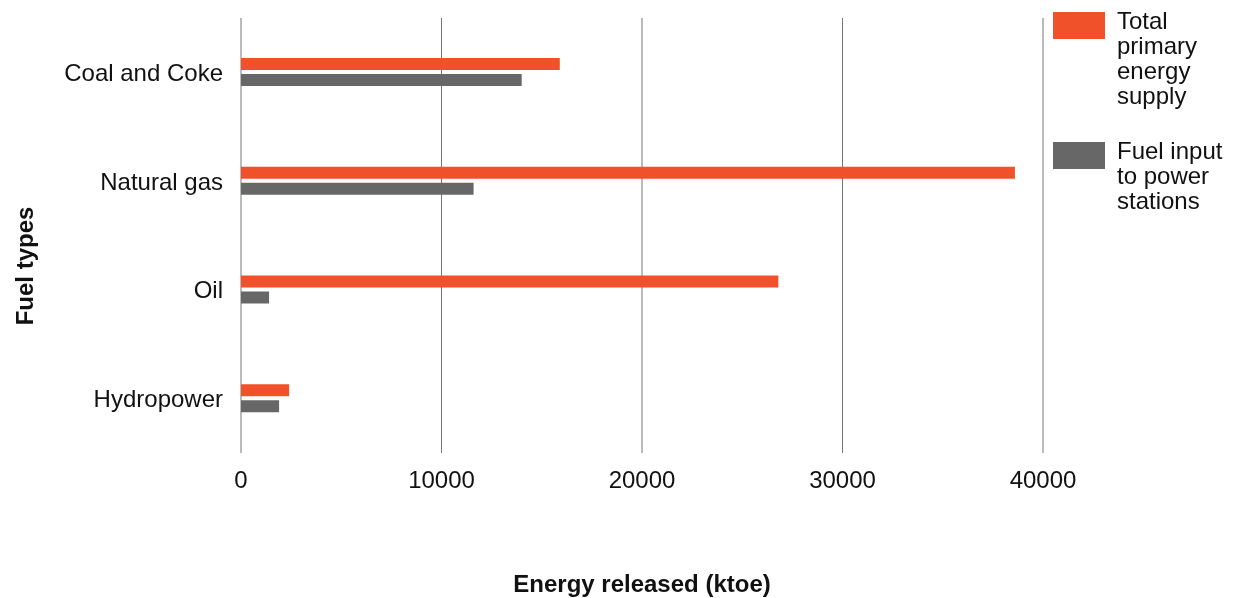 Image resolution: width=1255 pixels, height=598 pixels. I want to click on x-axis-title: Energy released (ktoe), so click(642, 584).